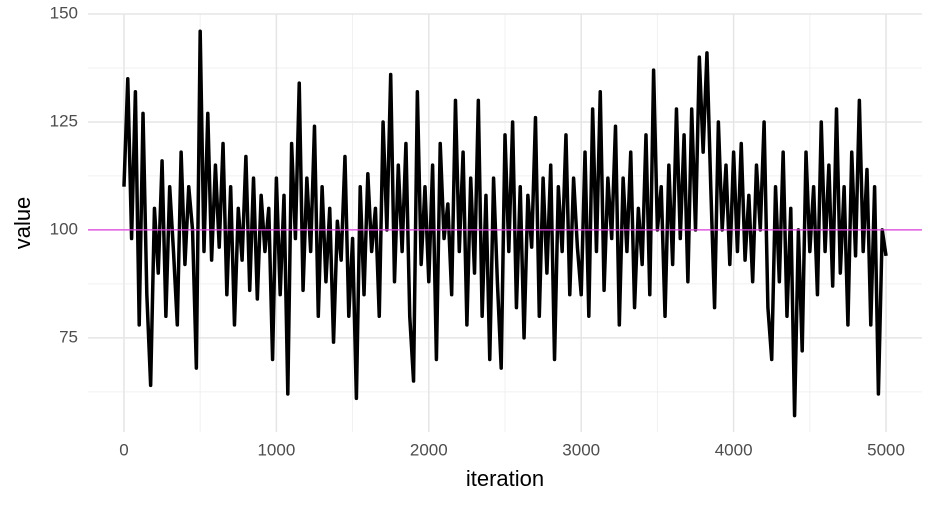  What do you see at coordinates (886, 449) in the screenshot?
I see `x-tick-label: 5000` at bounding box center [886, 449].